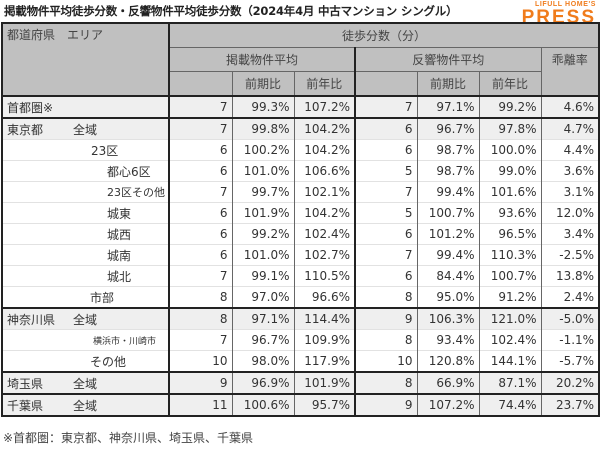 Image resolution: width=600 pixels, height=450 pixels. What do you see at coordinates (324, 171) in the screenshot?
I see `listing-yoy: 106.6%` at bounding box center [324, 171].